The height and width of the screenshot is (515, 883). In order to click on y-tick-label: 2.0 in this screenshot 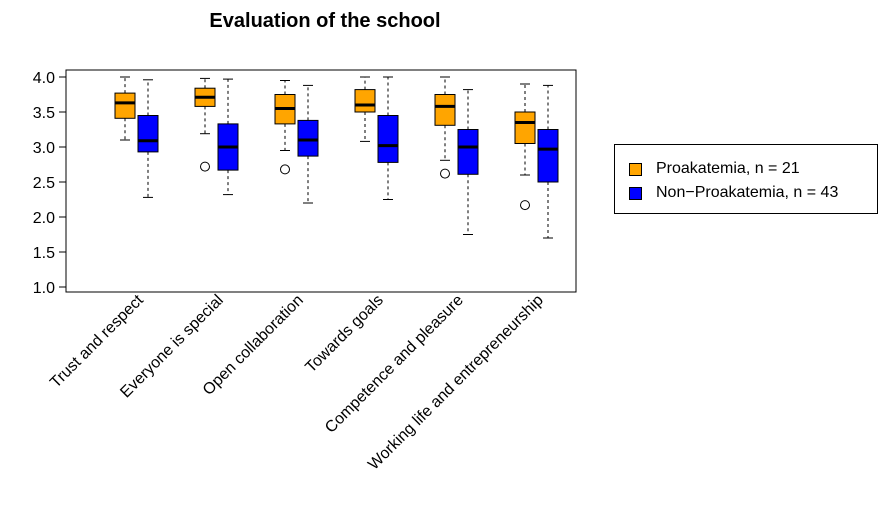, I will do `click(44, 218)`.